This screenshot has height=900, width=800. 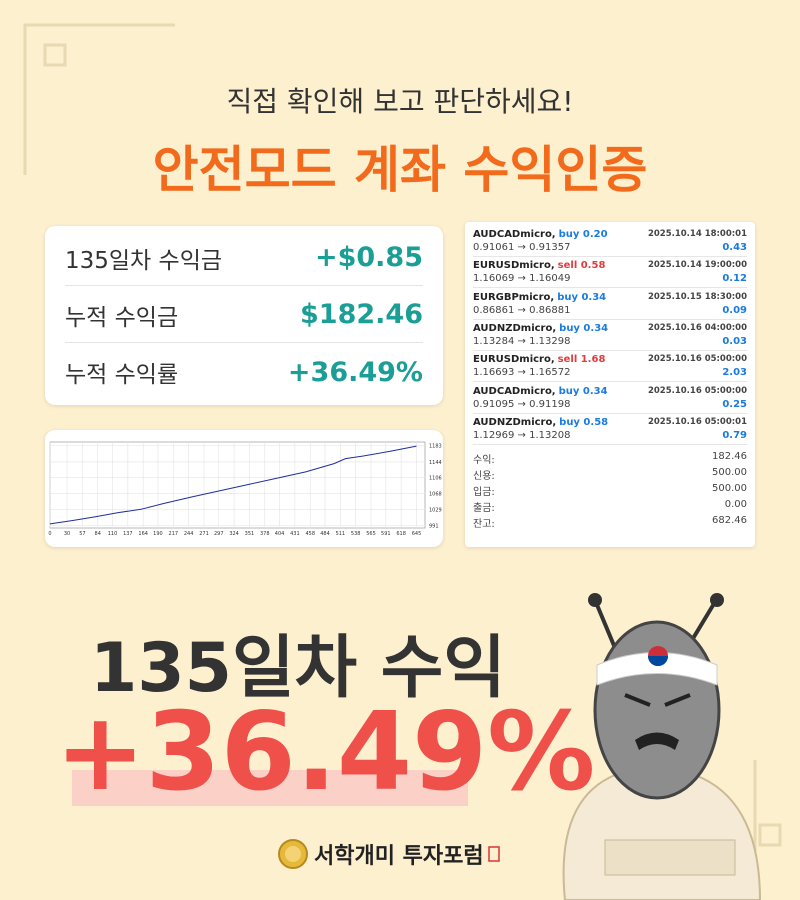 I want to click on title: 안전모드 계좌 수익인증, so click(x=400, y=170).